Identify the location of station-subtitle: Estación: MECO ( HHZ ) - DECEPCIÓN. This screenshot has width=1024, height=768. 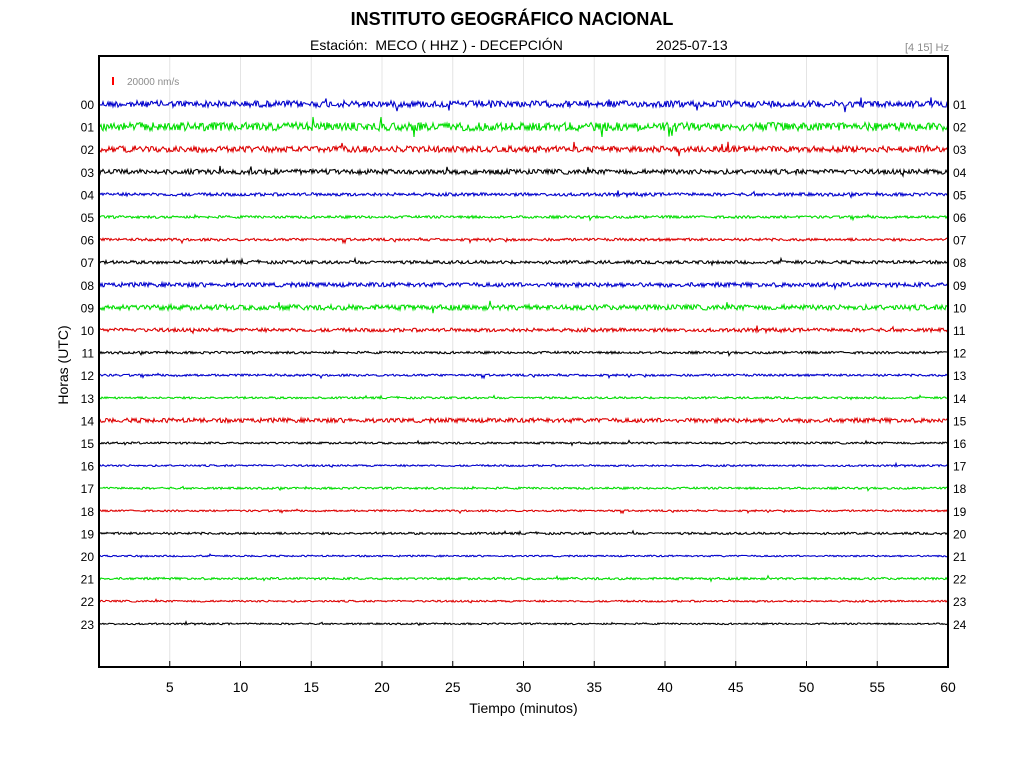
(436, 45).